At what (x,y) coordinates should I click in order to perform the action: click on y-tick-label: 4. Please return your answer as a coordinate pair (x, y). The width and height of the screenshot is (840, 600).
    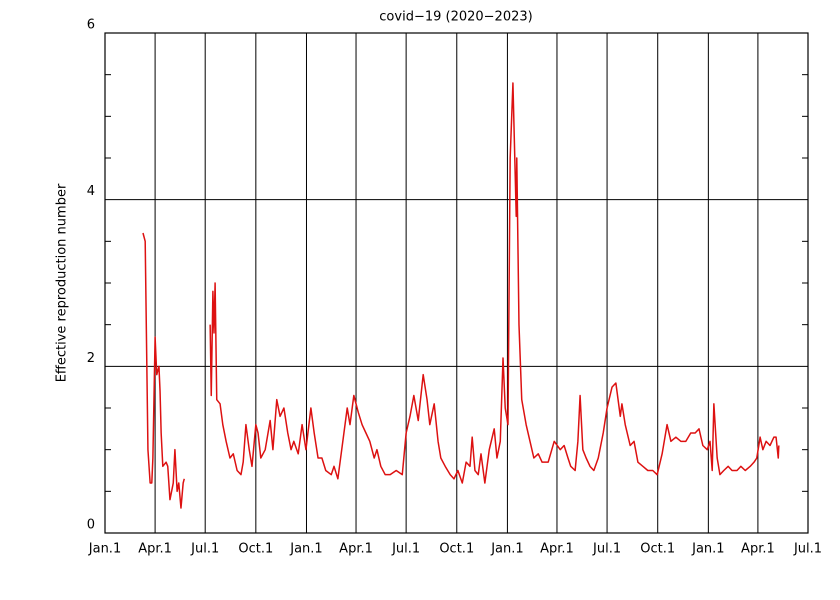
    Looking at the image, I should click on (91, 191).